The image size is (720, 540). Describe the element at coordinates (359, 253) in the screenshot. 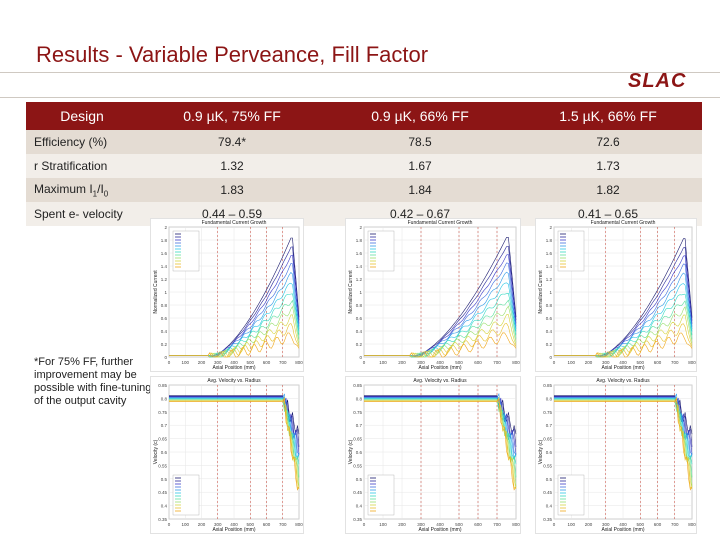

I see `y-tick-label: 1.6` at that location.